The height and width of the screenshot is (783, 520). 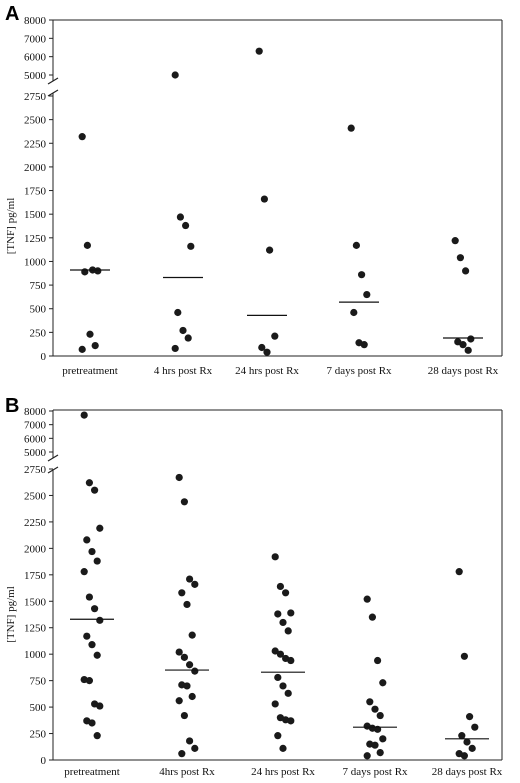 I want to click on x-category-label: 28 days post Rx, so click(x=467, y=772).